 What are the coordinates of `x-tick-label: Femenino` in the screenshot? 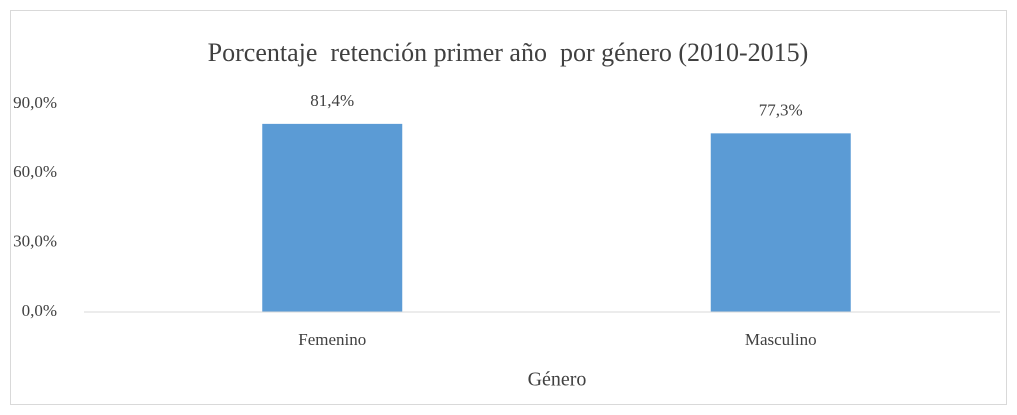 It's located at (332, 339).